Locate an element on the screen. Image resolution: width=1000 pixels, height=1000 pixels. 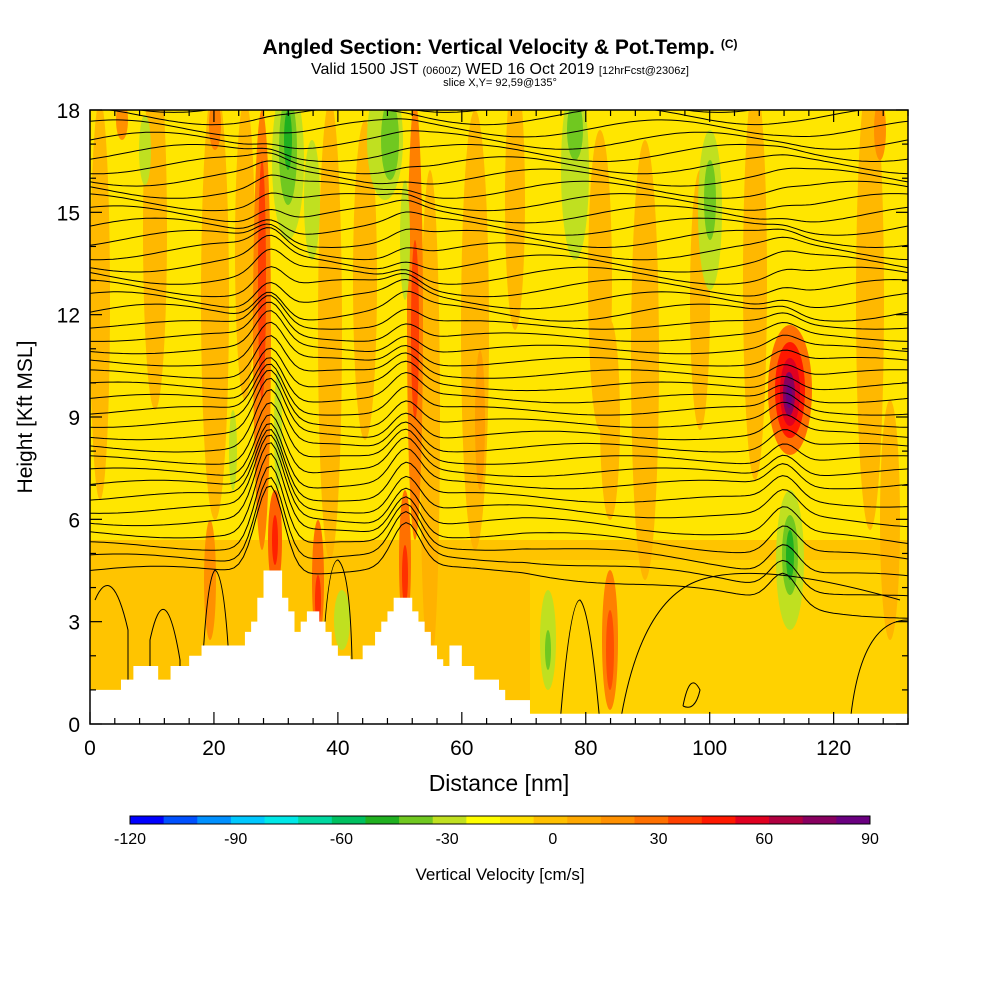
colorbar-tick-label: -60 is located at coordinates (341, 839).